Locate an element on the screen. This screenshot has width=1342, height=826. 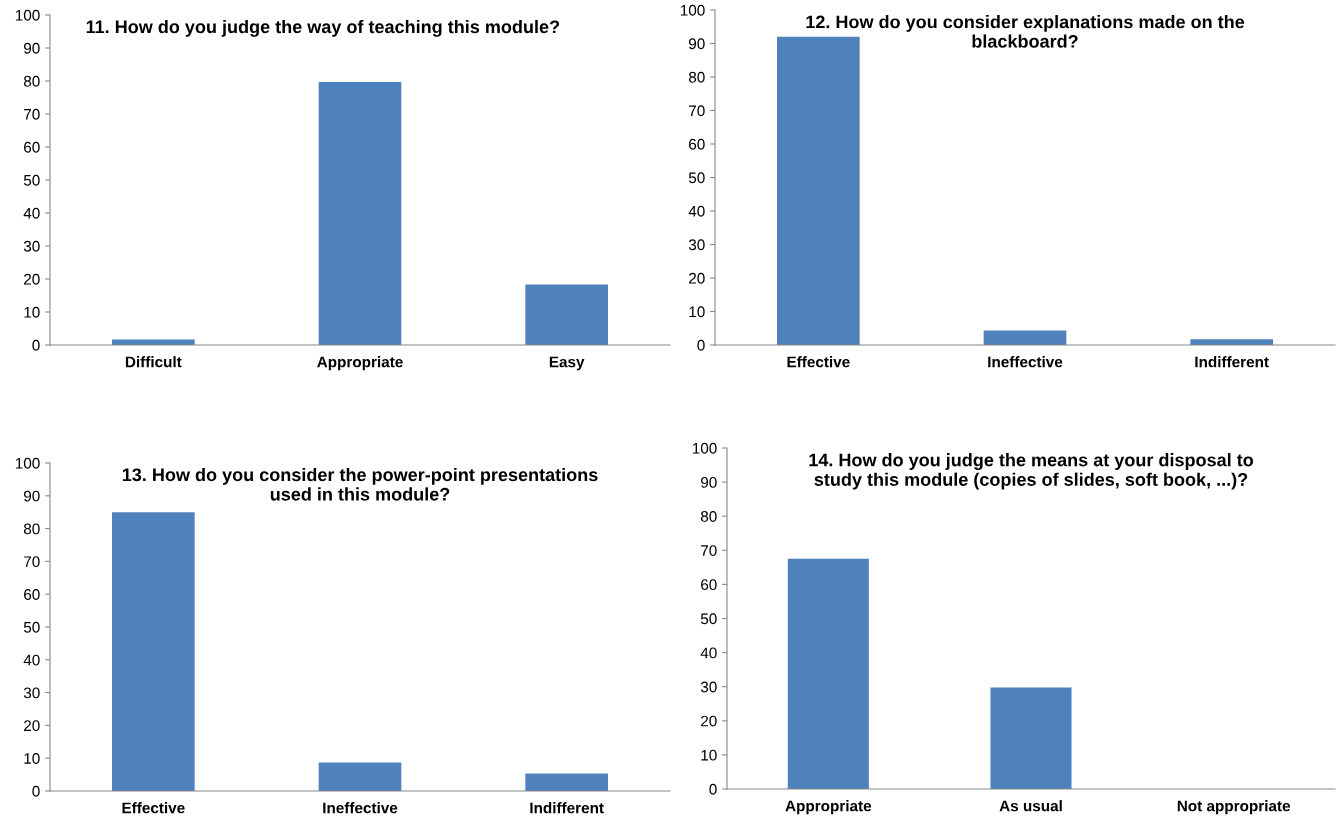
text: 12. How do you consider explanations made on the blackboard? is located at coordinates (1025, 31).